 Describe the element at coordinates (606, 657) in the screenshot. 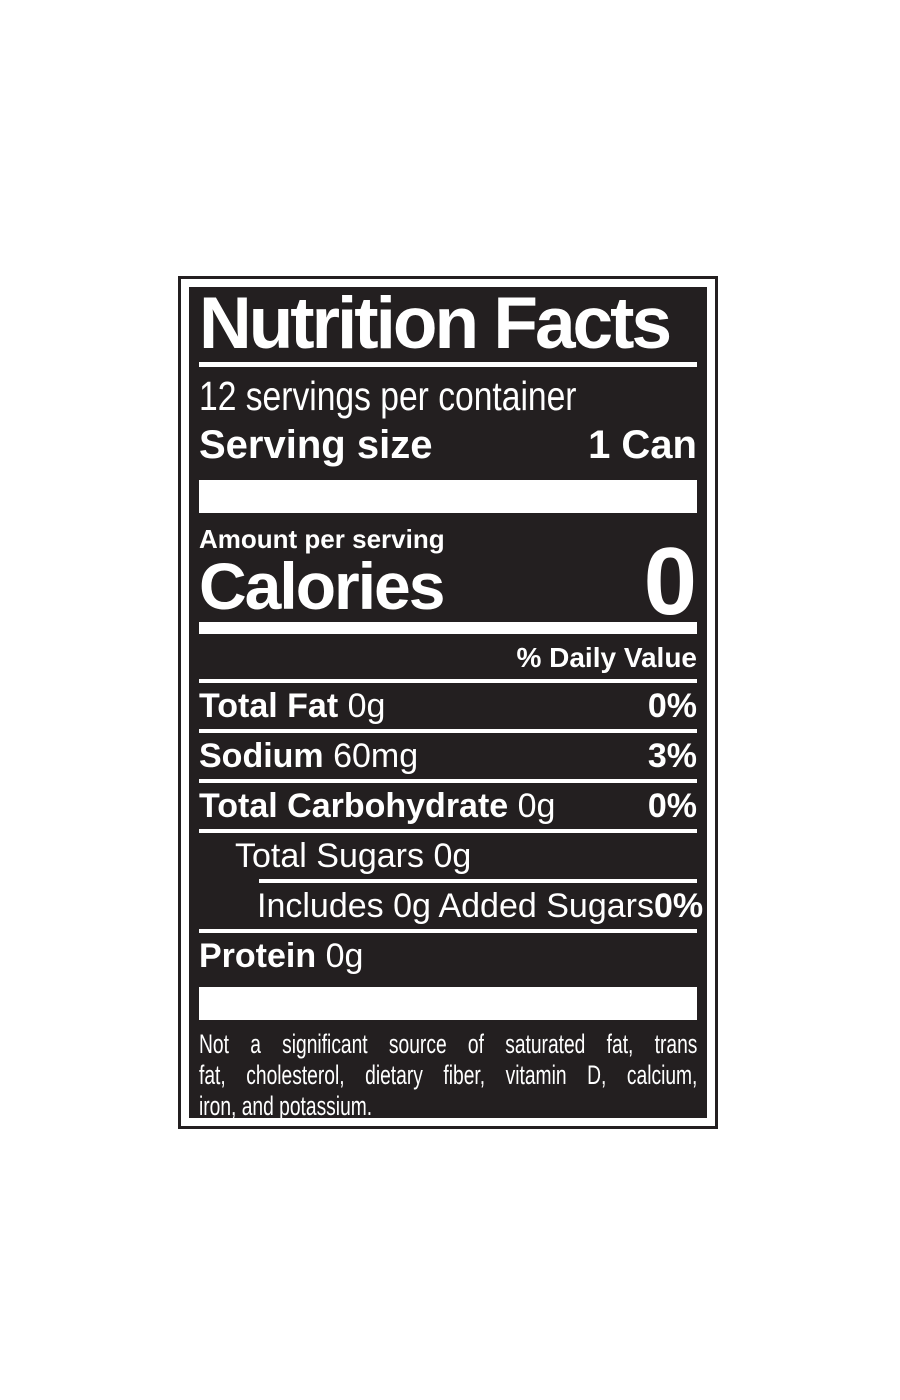

I see `daily-value-header: % Daily Value` at that location.